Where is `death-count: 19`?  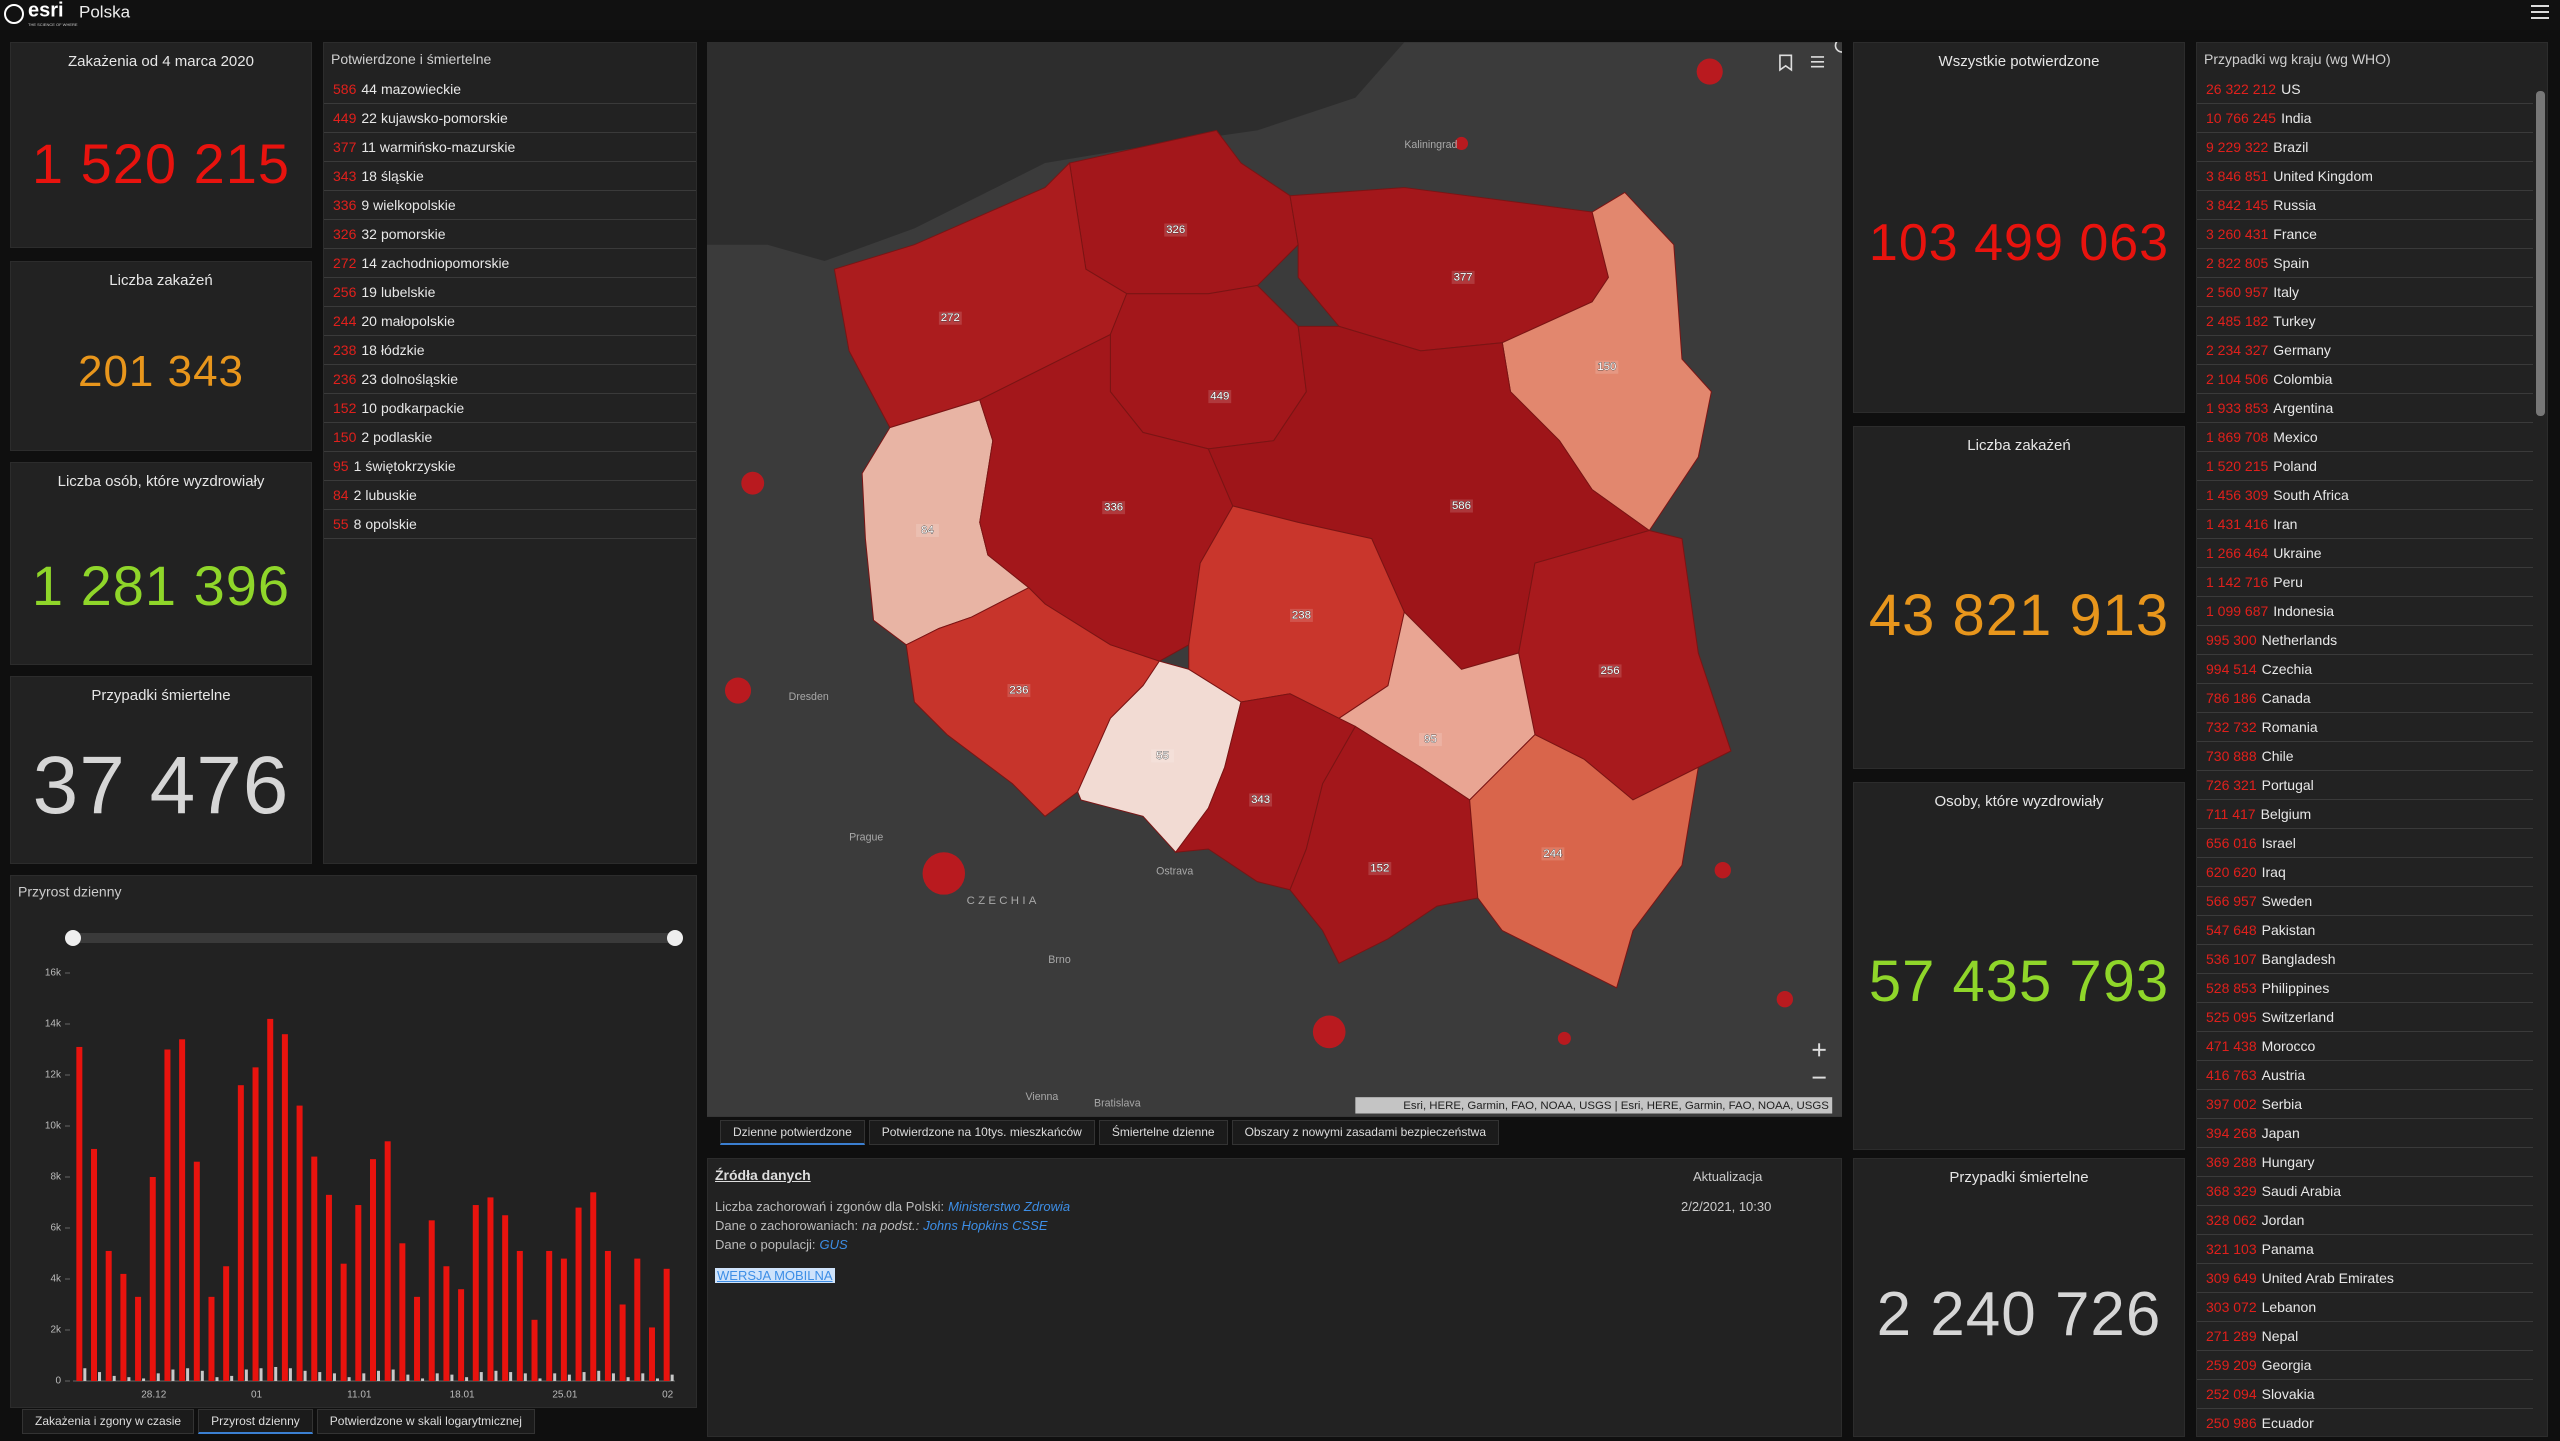 death-count: 19 is located at coordinates (369, 292).